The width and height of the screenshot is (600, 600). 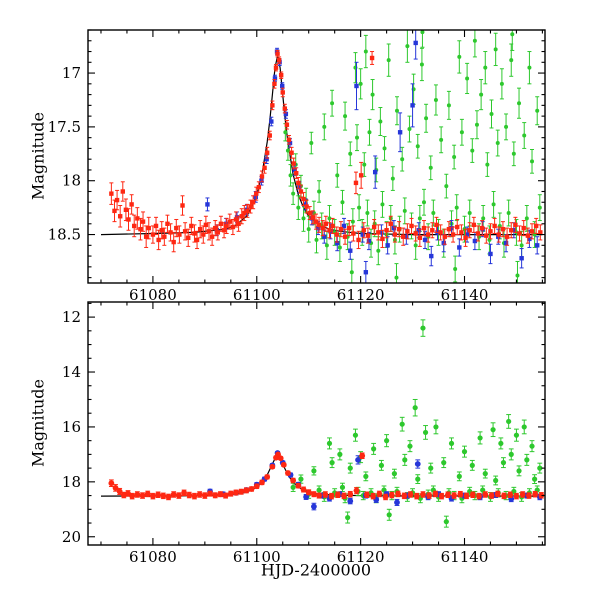 I want to click on bottom-series-red, so click(x=326, y=476).